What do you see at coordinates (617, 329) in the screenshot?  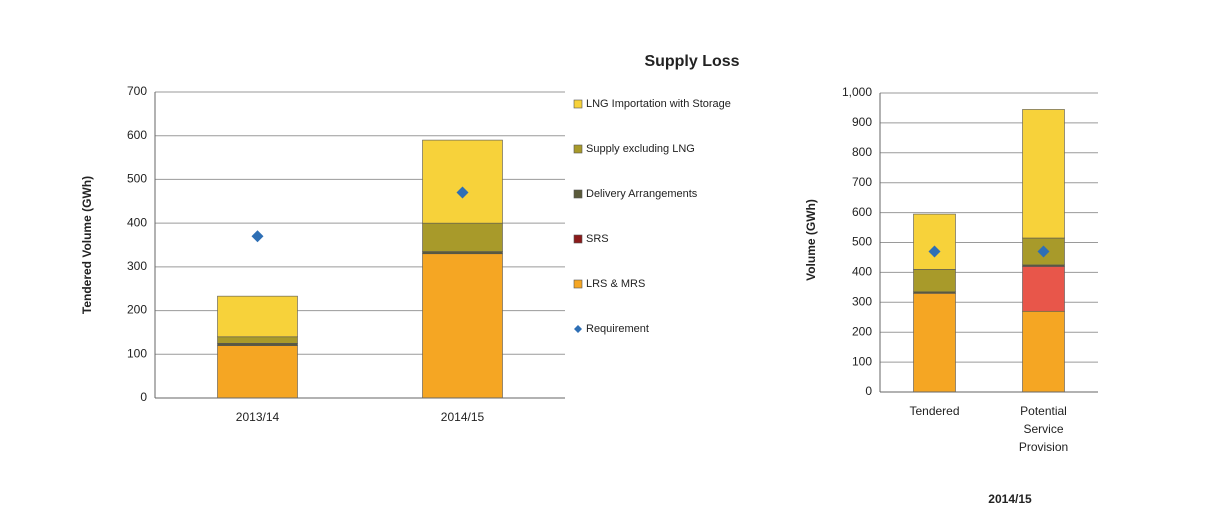 I see `legend-label: Requirement` at bounding box center [617, 329].